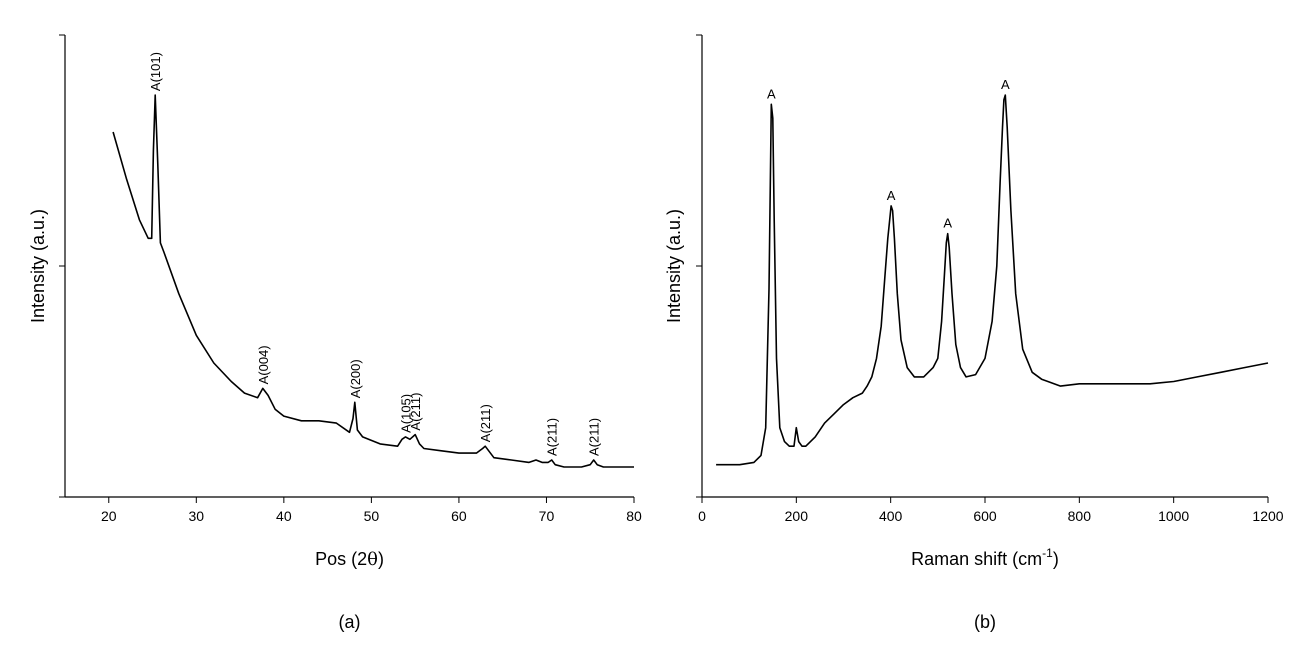 The image size is (1305, 658). Describe the element at coordinates (797, 516) in the screenshot. I see `x-tick-label: 200` at that location.